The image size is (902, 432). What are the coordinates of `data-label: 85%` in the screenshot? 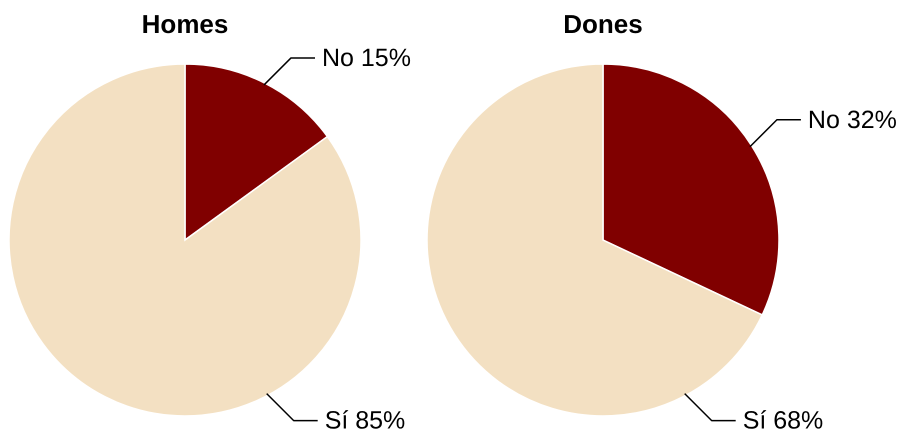 It's located at (380, 419).